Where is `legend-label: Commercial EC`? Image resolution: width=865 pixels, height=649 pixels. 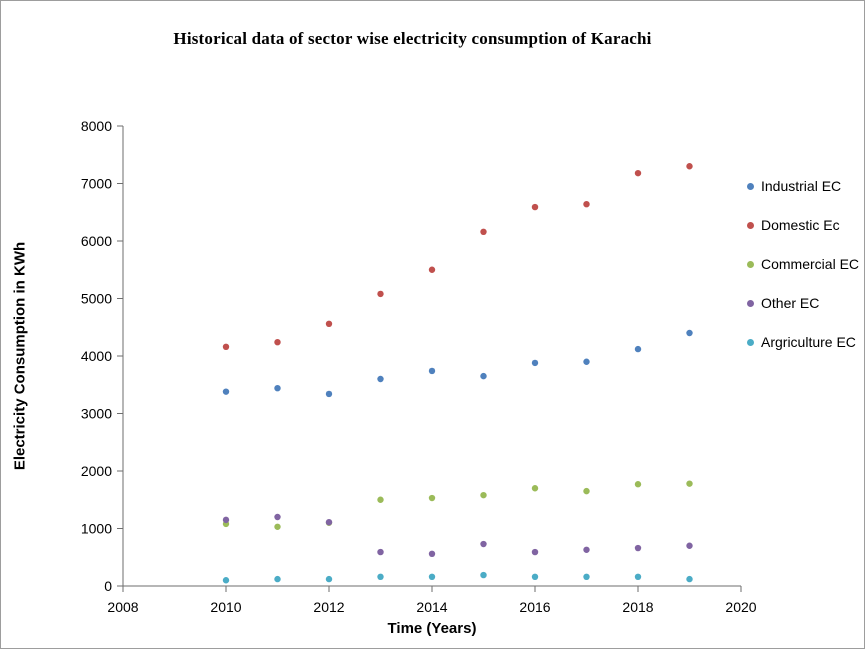
legend-label: Commercial EC is located at coordinates (810, 264).